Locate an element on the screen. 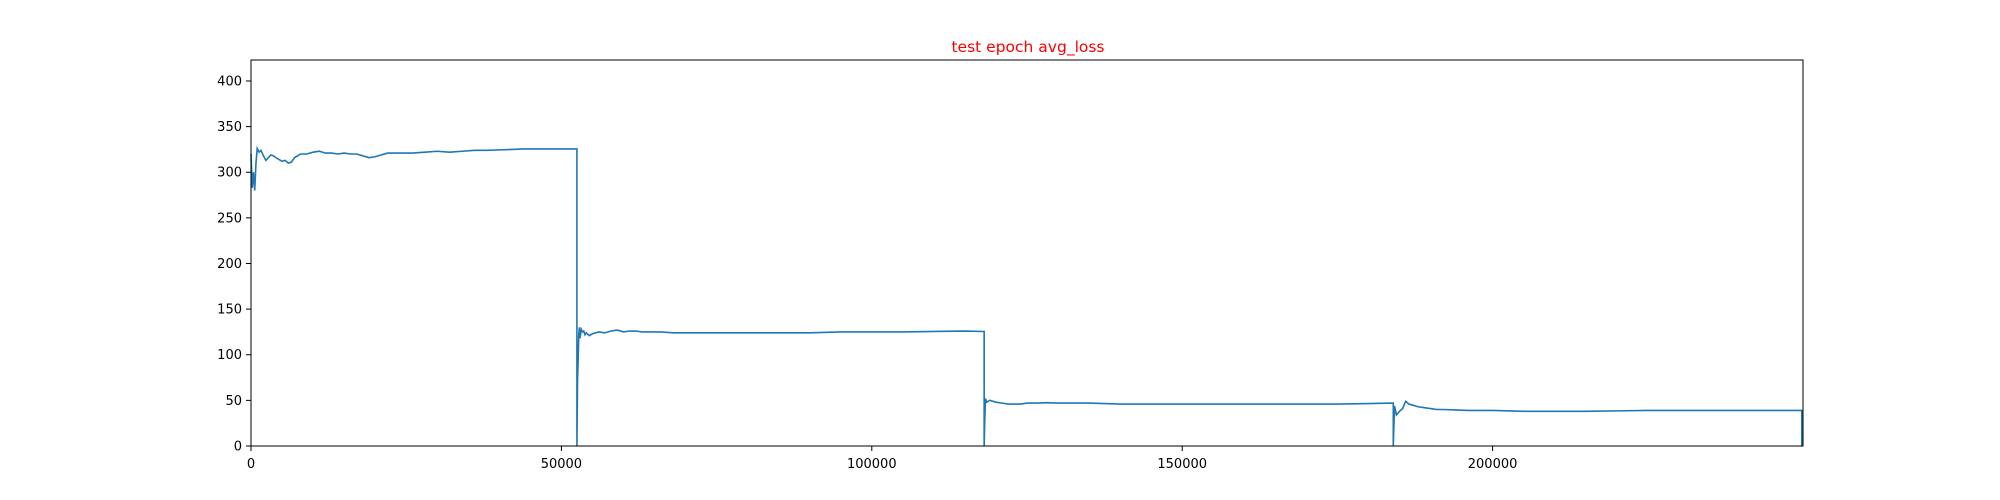 The image size is (2000, 500). y-tick-label: 400 is located at coordinates (229, 81).